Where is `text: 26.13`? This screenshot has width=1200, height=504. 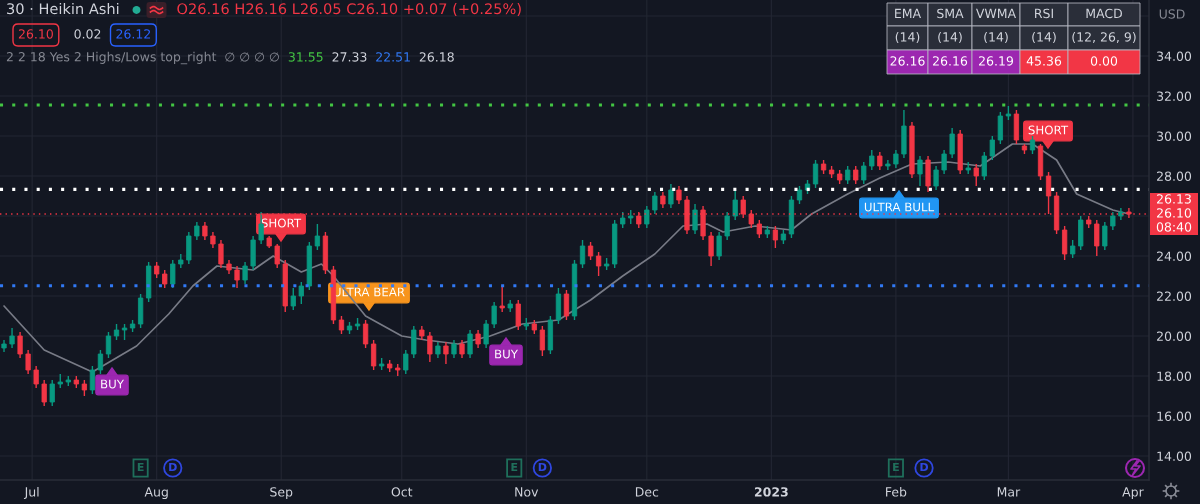 text: 26.13 is located at coordinates (1174, 199).